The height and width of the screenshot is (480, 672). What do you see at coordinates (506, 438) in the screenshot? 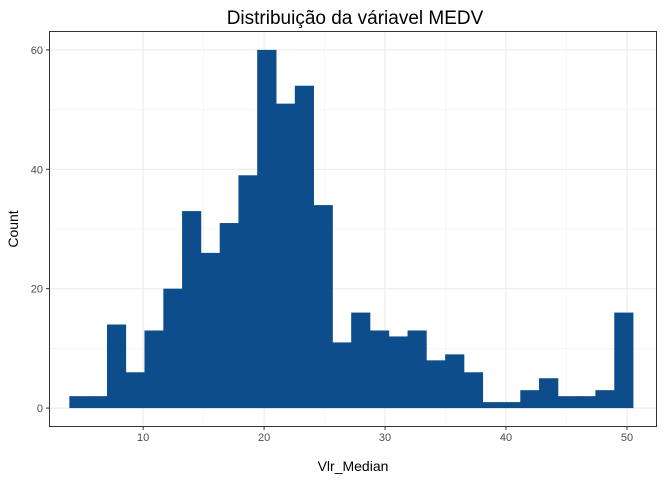
I see `x-tick-label: 40` at bounding box center [506, 438].